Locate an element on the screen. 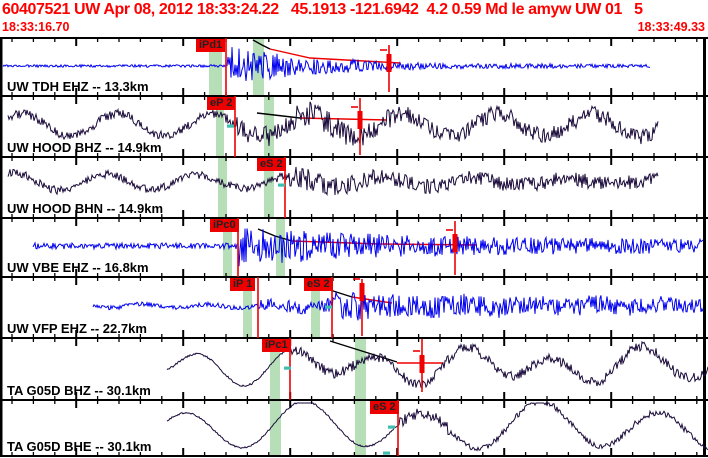  trace-waveform-tdh-ehz is located at coordinates (326, 64).